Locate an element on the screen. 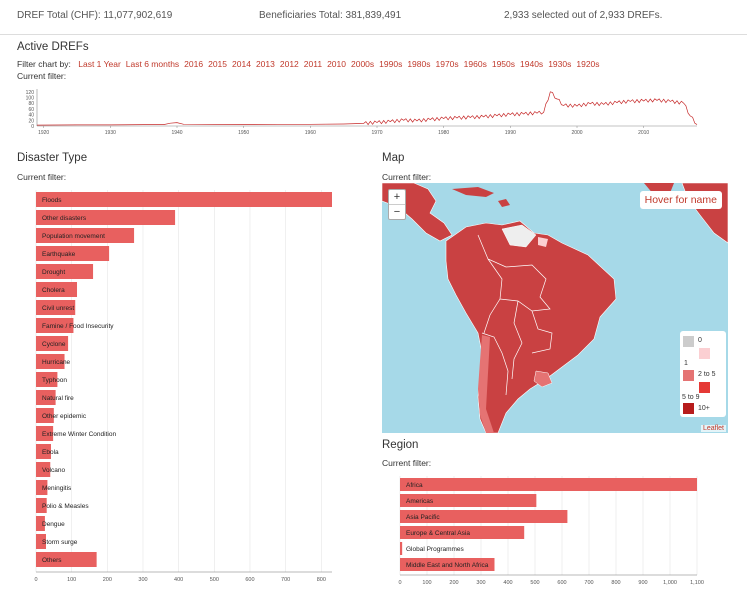  x-tick-label: 1920 is located at coordinates (43, 133).